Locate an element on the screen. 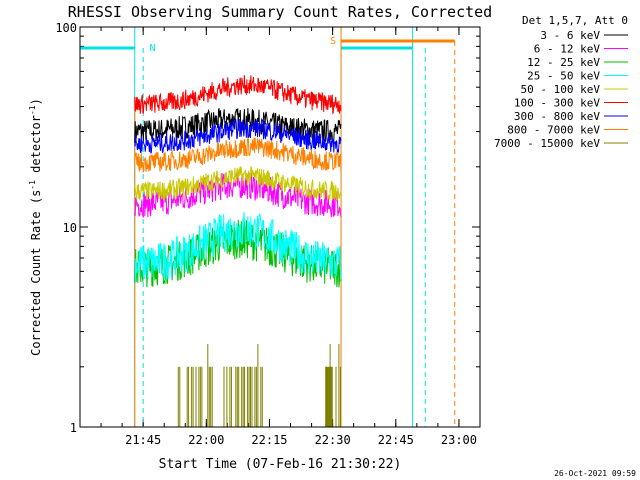 The height and width of the screenshot is (480, 640). legend-label: 300 - 800 keV is located at coordinates (557, 116).